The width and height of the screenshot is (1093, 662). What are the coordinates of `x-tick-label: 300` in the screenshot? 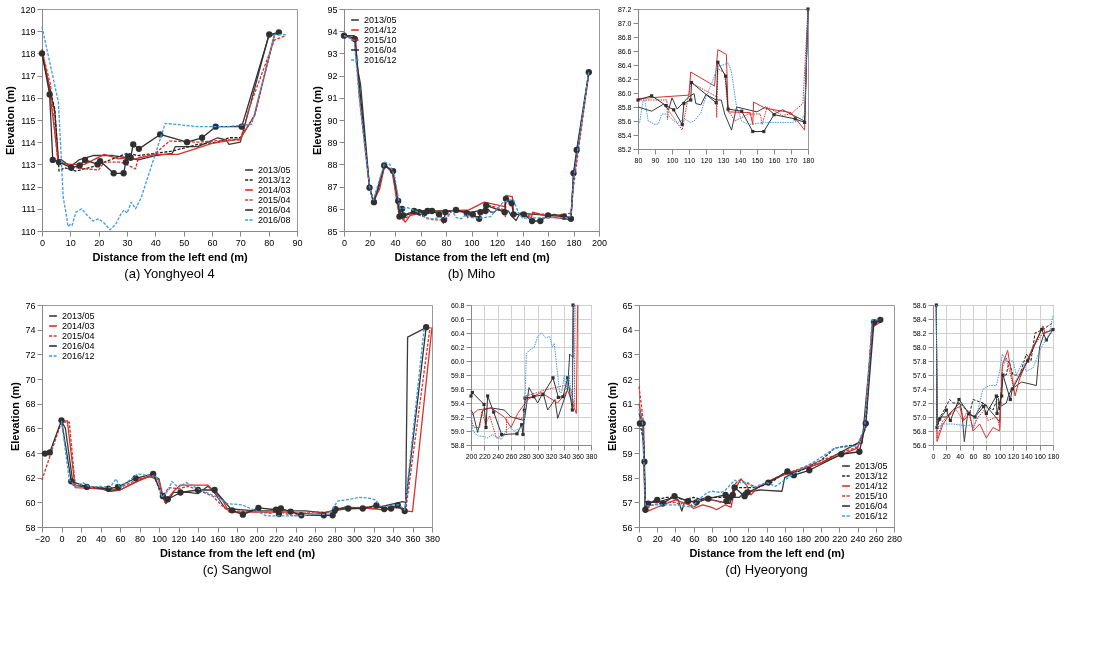 It's located at (354, 538).